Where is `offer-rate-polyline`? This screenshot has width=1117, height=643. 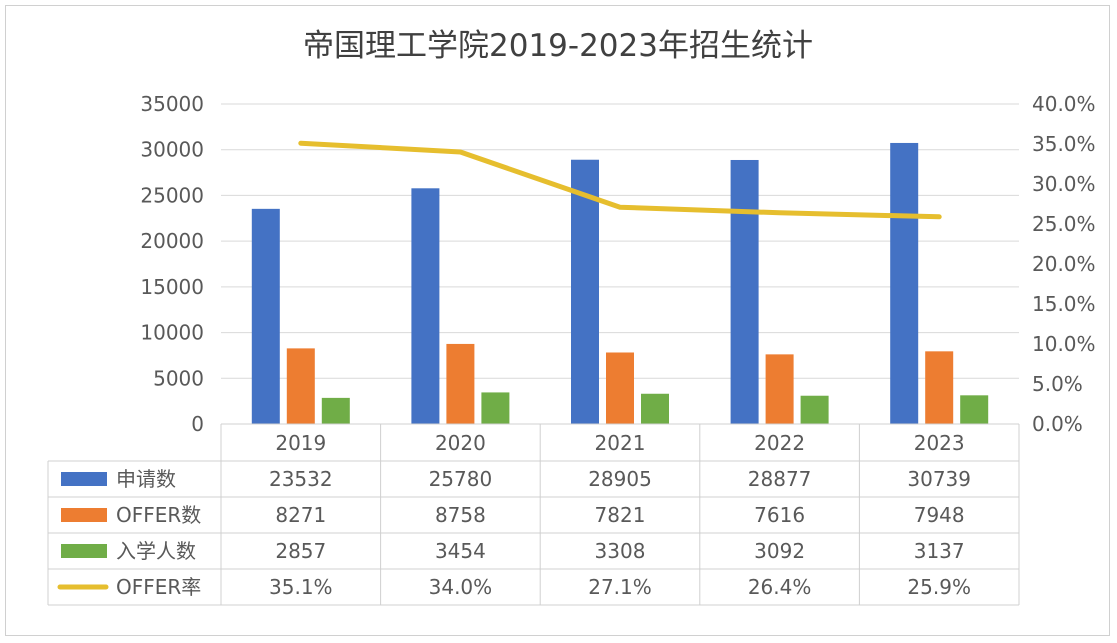 offer-rate-polyline is located at coordinates (620, 180).